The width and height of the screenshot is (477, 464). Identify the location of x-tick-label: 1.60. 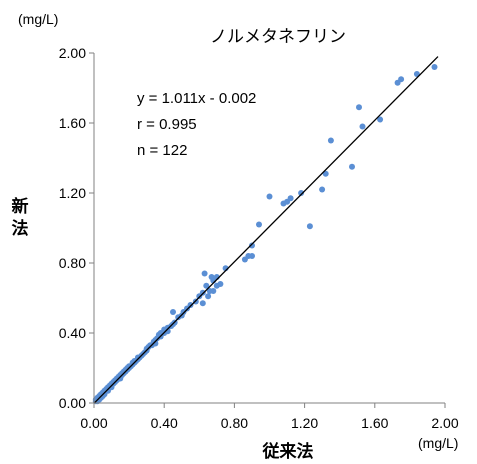
(374, 423).